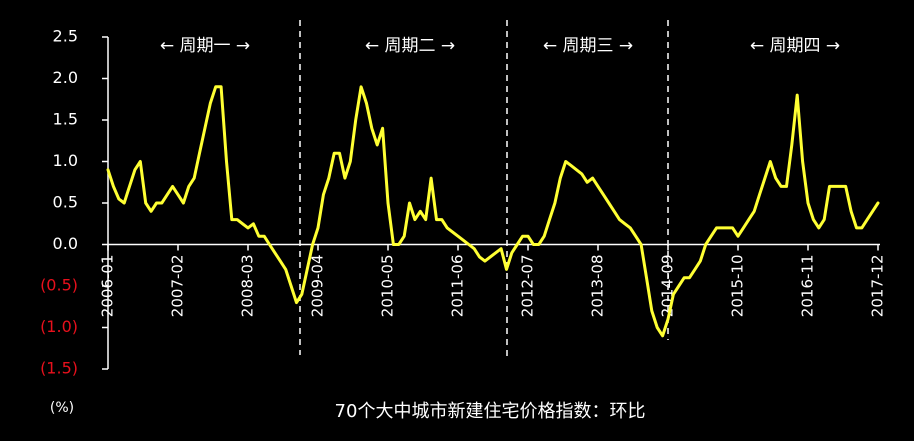  What do you see at coordinates (205, 46) in the screenshot?
I see `period-label: ← 周期一 →` at bounding box center [205, 46].